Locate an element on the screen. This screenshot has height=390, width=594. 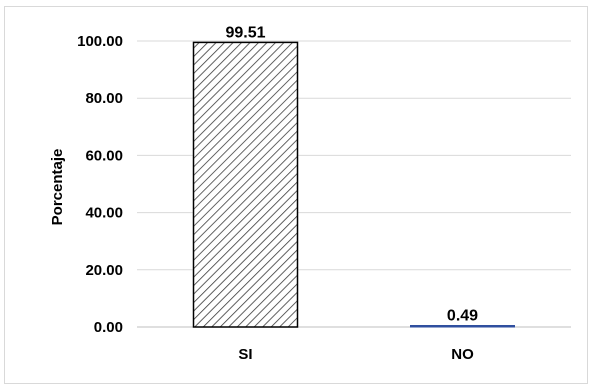
y-tick-label: 100.00 is located at coordinates (100, 41).